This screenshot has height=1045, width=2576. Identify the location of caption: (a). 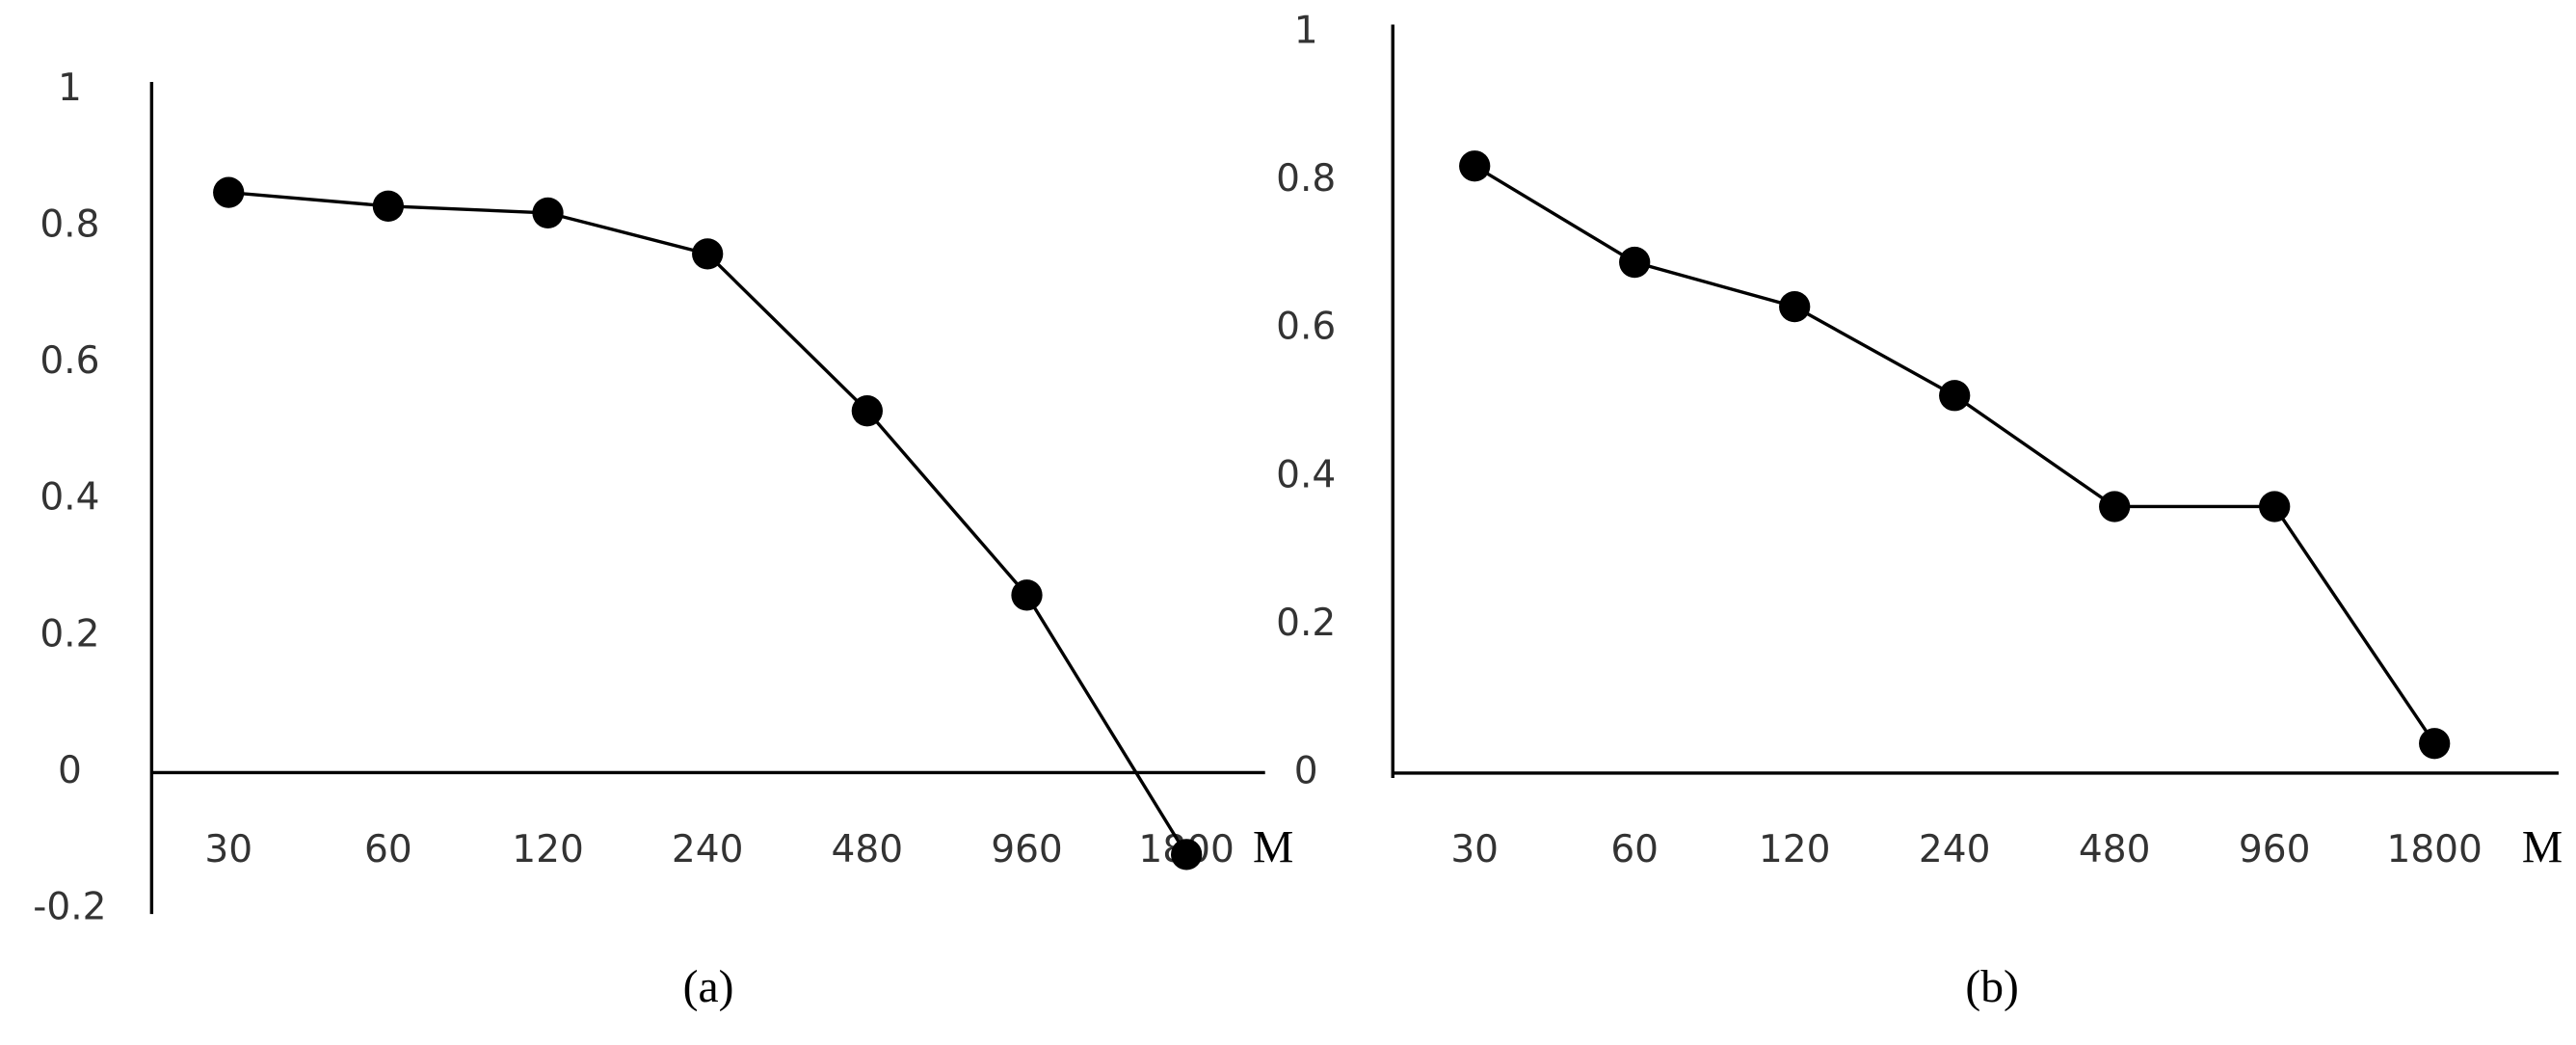
(708, 987).